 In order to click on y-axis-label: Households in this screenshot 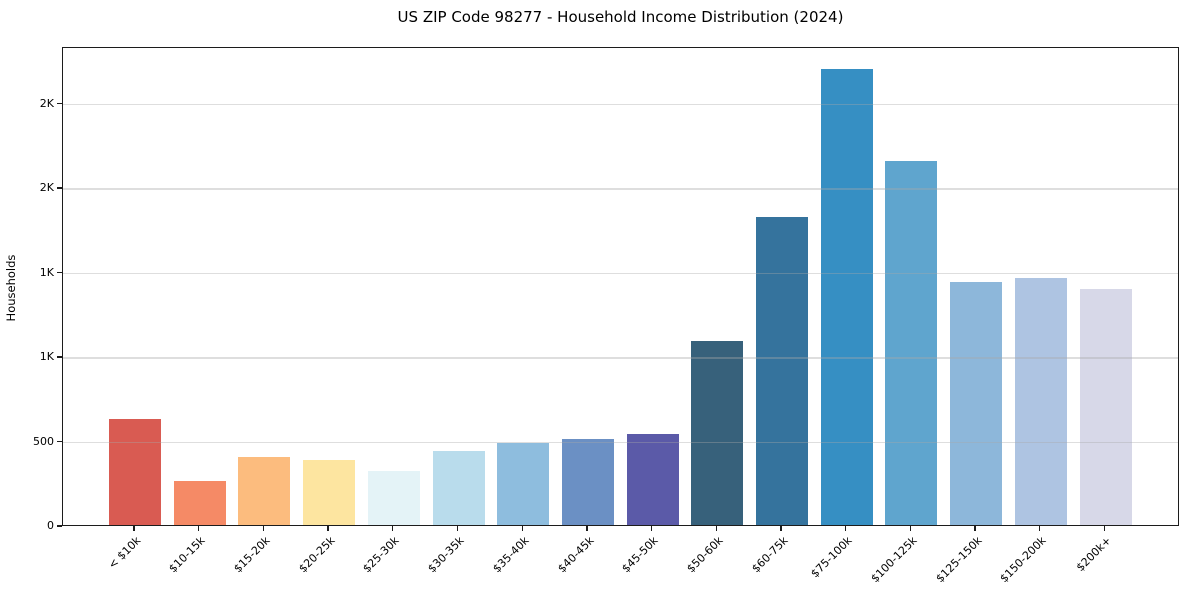, I will do `click(11, 288)`.